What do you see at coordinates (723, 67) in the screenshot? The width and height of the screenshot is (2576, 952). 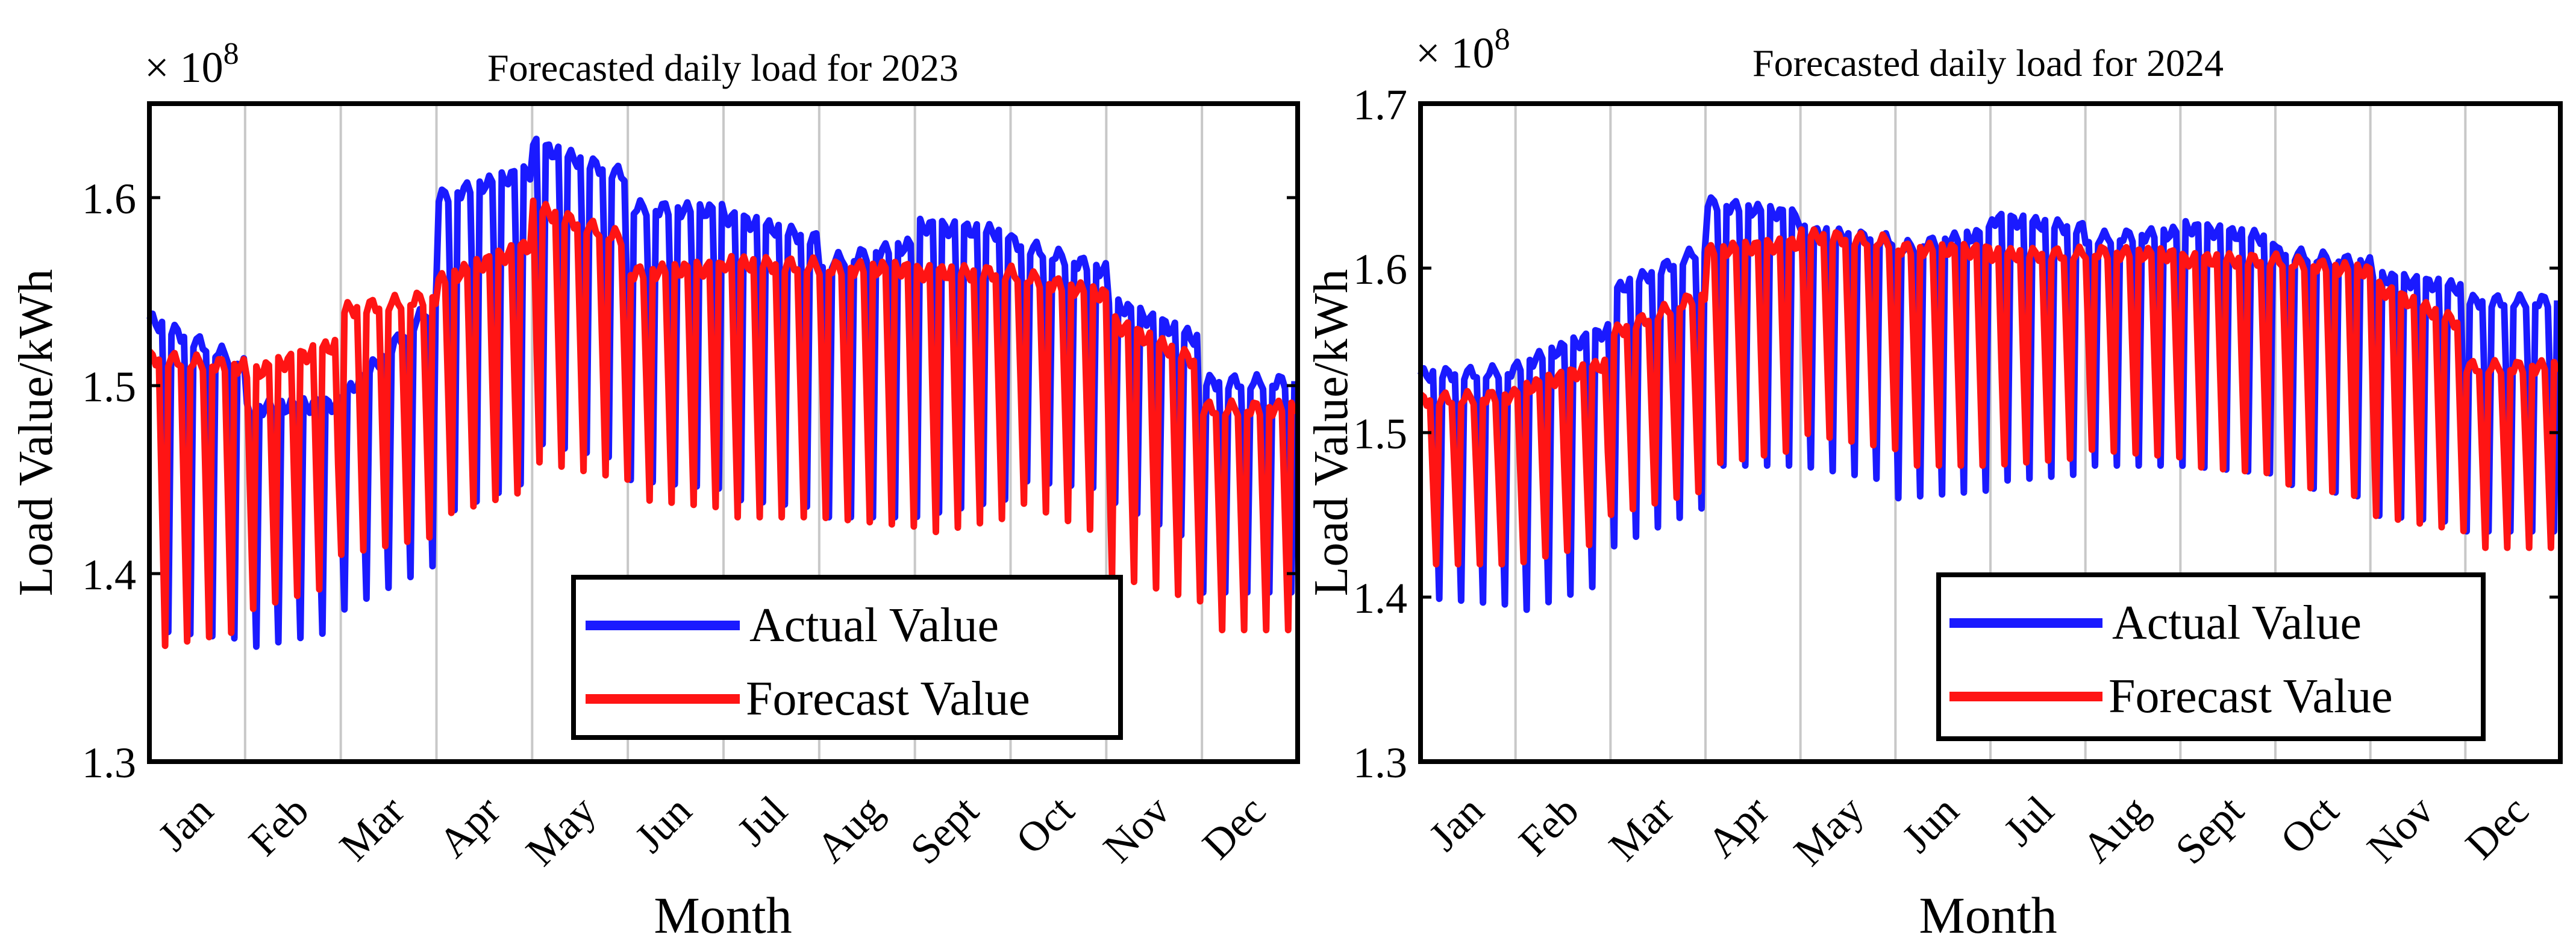 I see `chart-title: Forecasted daily load for 2023` at bounding box center [723, 67].